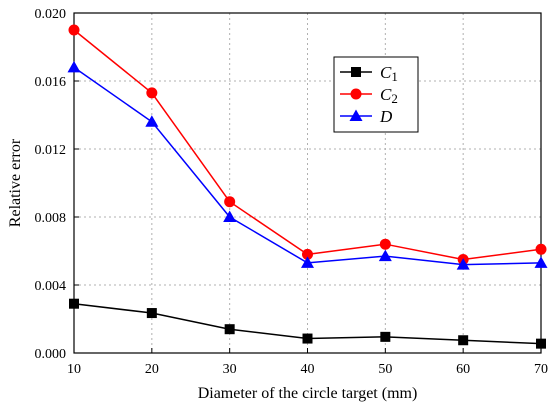 Image resolution: width=550 pixels, height=406 pixels. Describe the element at coordinates (389, 73) in the screenshot. I see `legend-label: C1` at that location.